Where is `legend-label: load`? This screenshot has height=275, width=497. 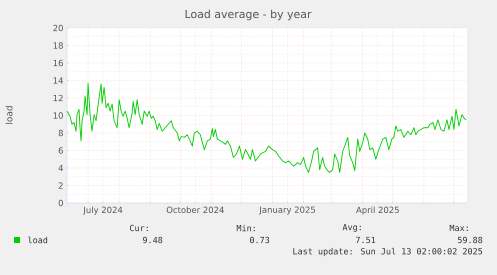
legend-label: load is located at coordinates (38, 240).